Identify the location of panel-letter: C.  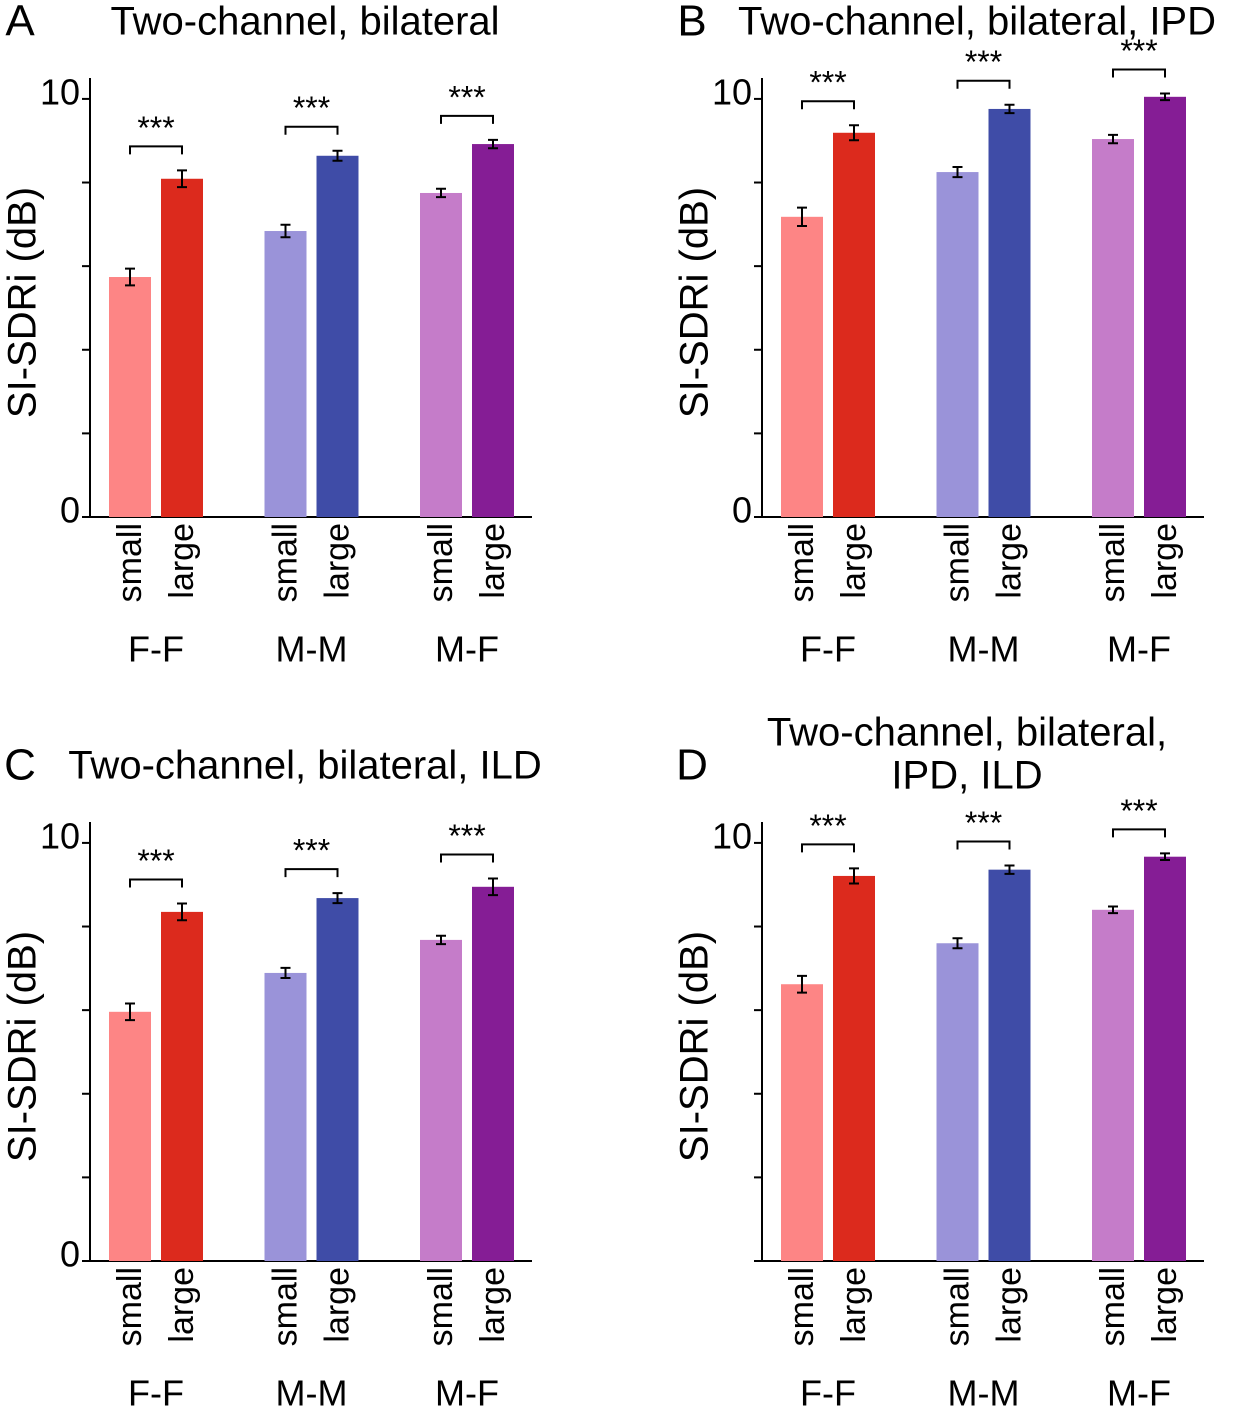
(20, 765).